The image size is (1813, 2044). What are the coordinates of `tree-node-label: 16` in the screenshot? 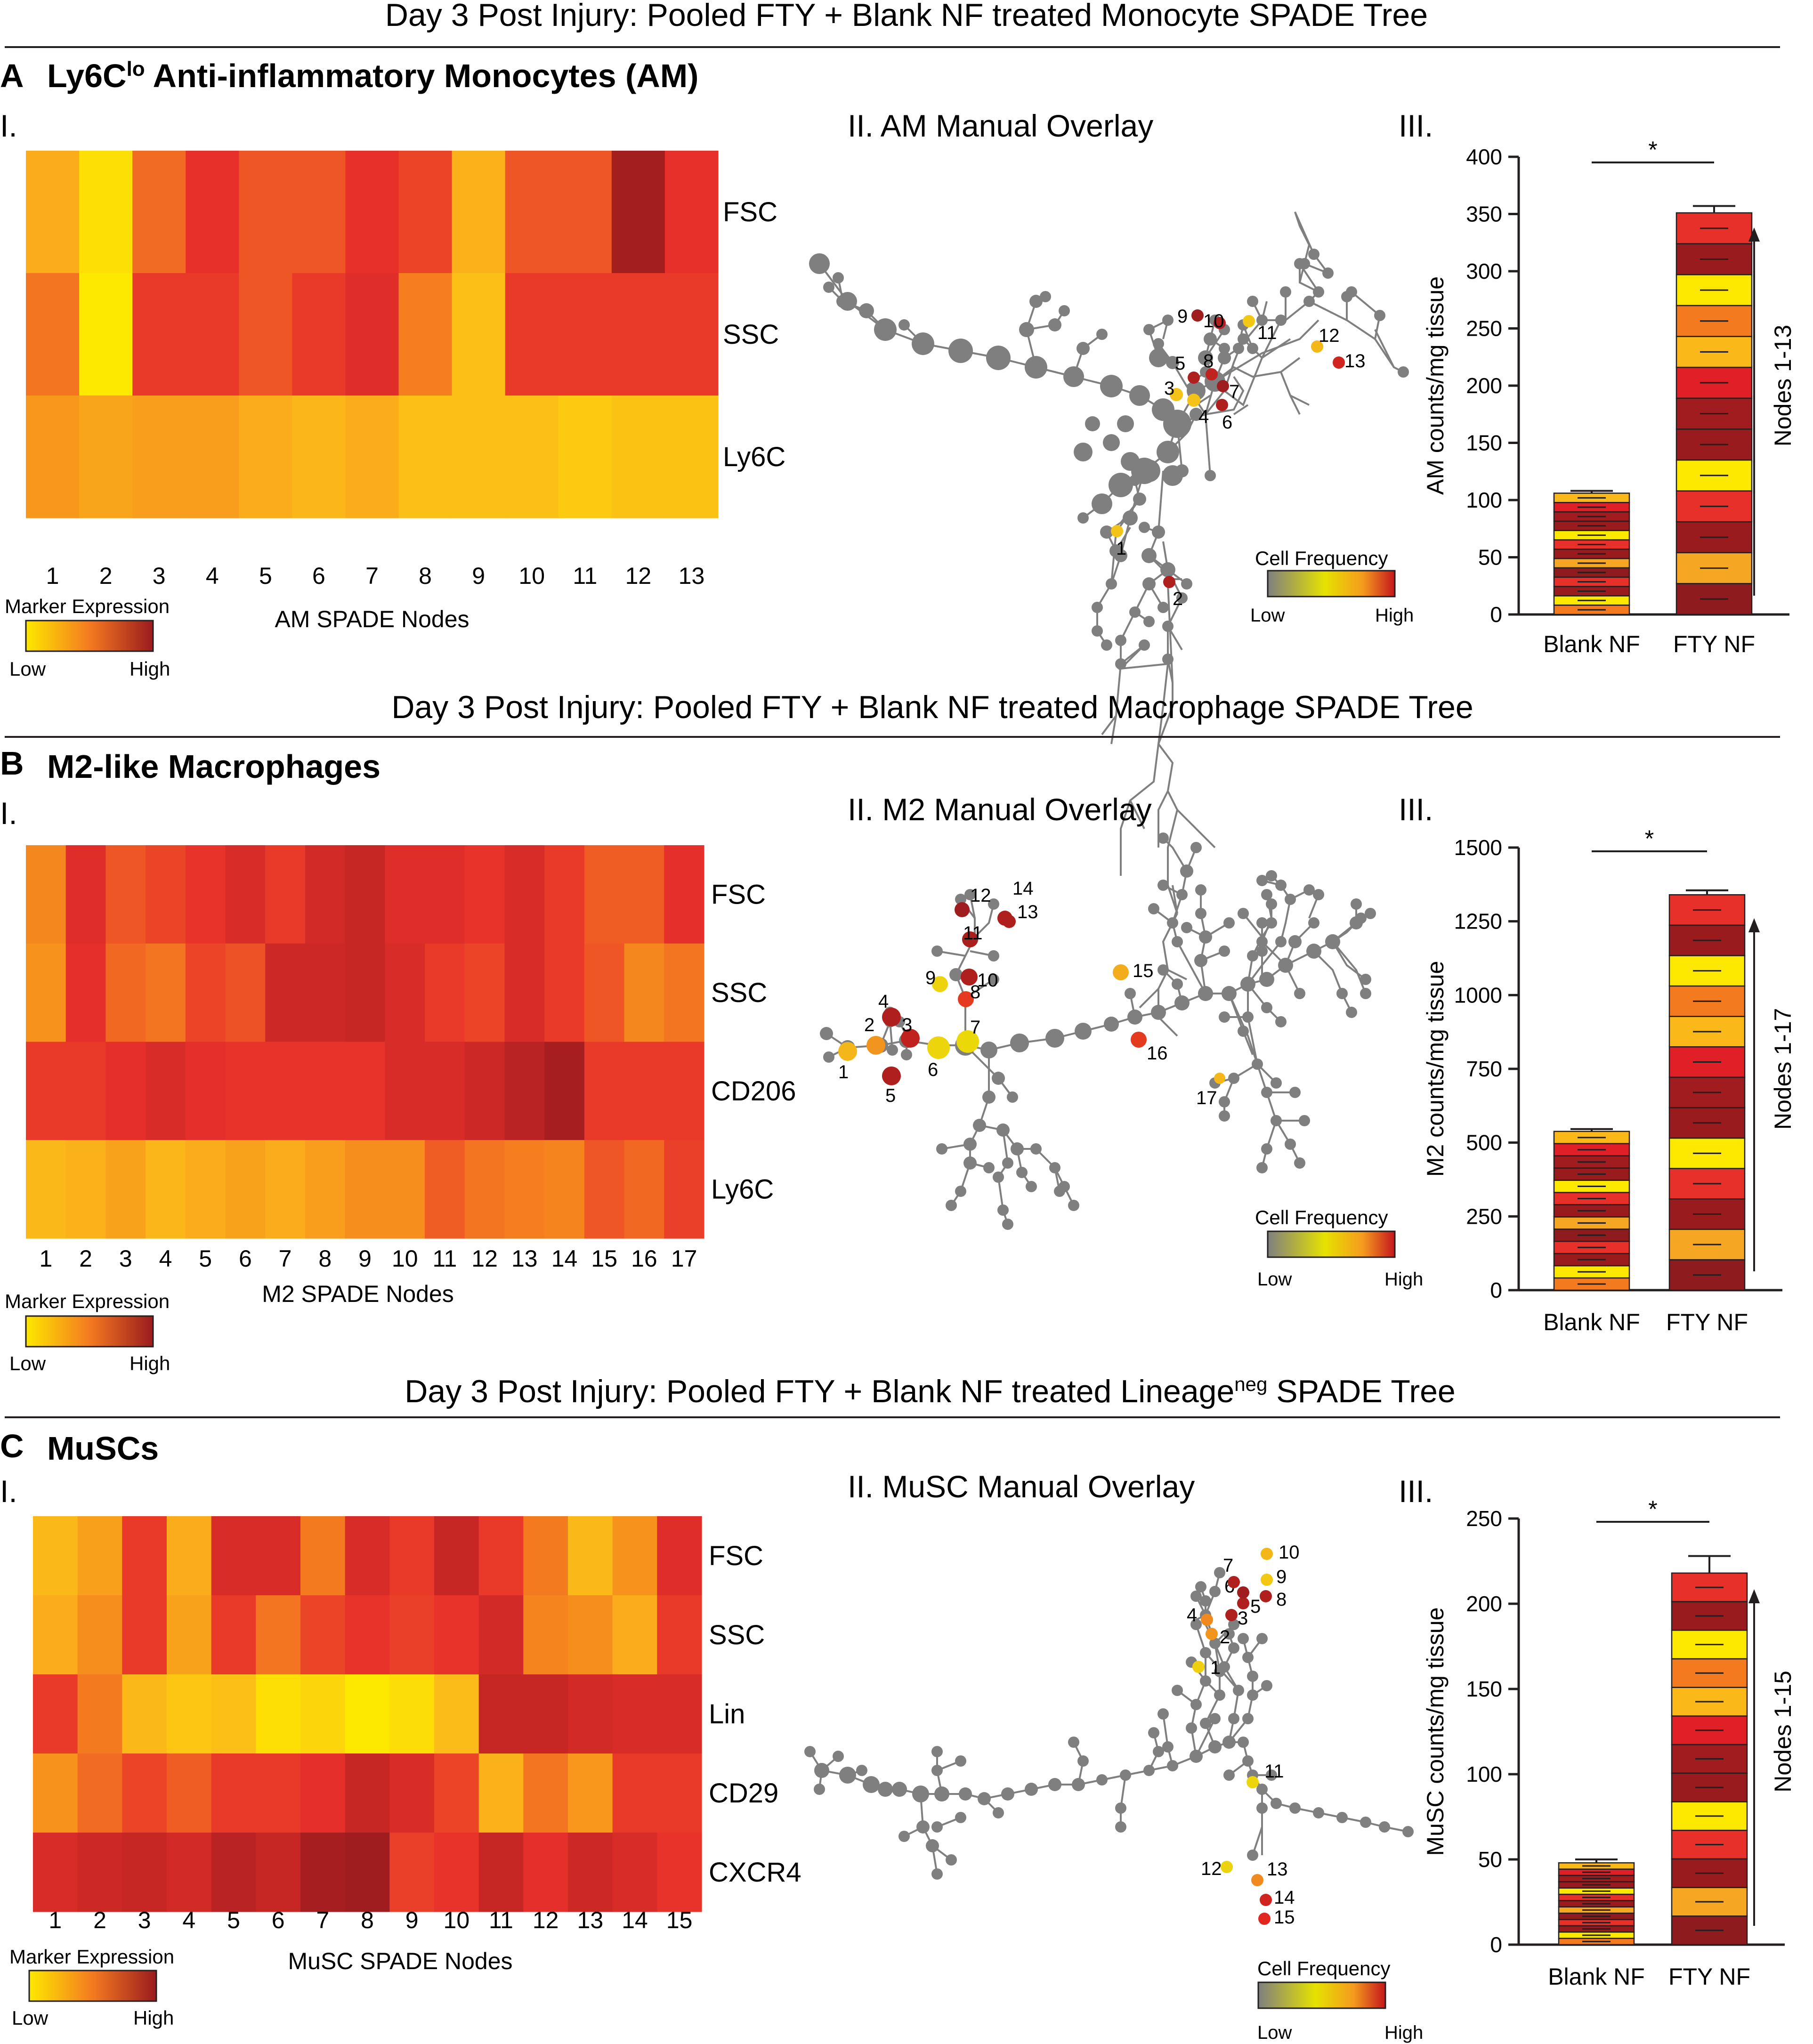 It's located at (1157, 1053).